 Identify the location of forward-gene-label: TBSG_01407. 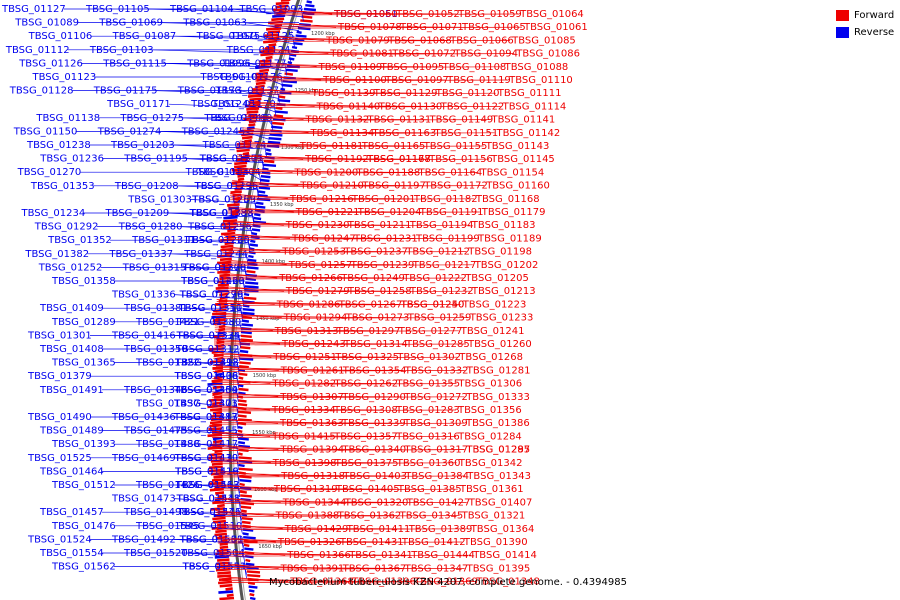
(500, 502).